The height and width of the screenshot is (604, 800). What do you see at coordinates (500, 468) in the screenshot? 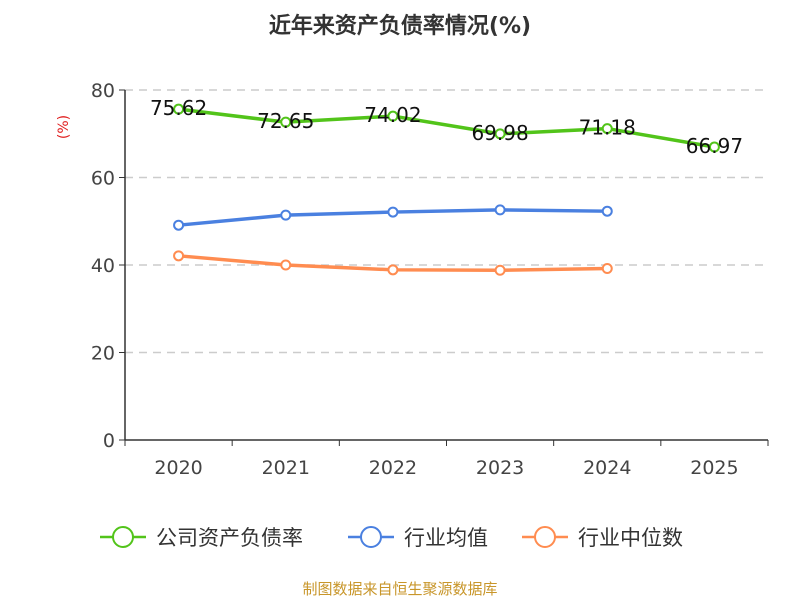
I see `x-tick-label: 2023` at bounding box center [500, 468].